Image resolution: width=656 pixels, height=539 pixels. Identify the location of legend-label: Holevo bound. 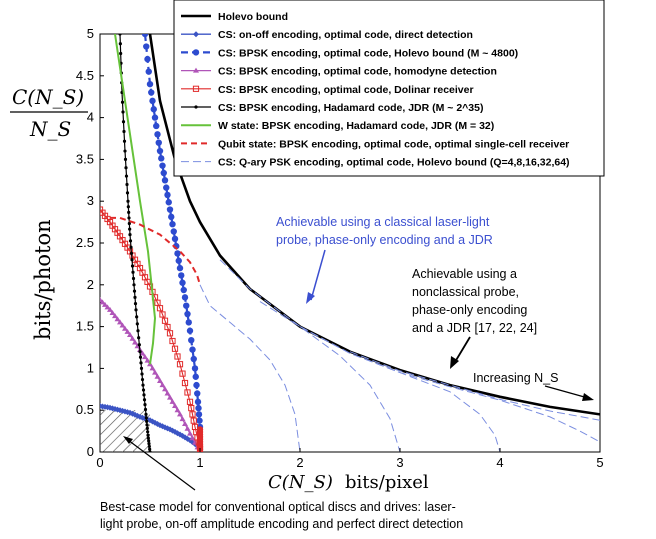
(253, 17).